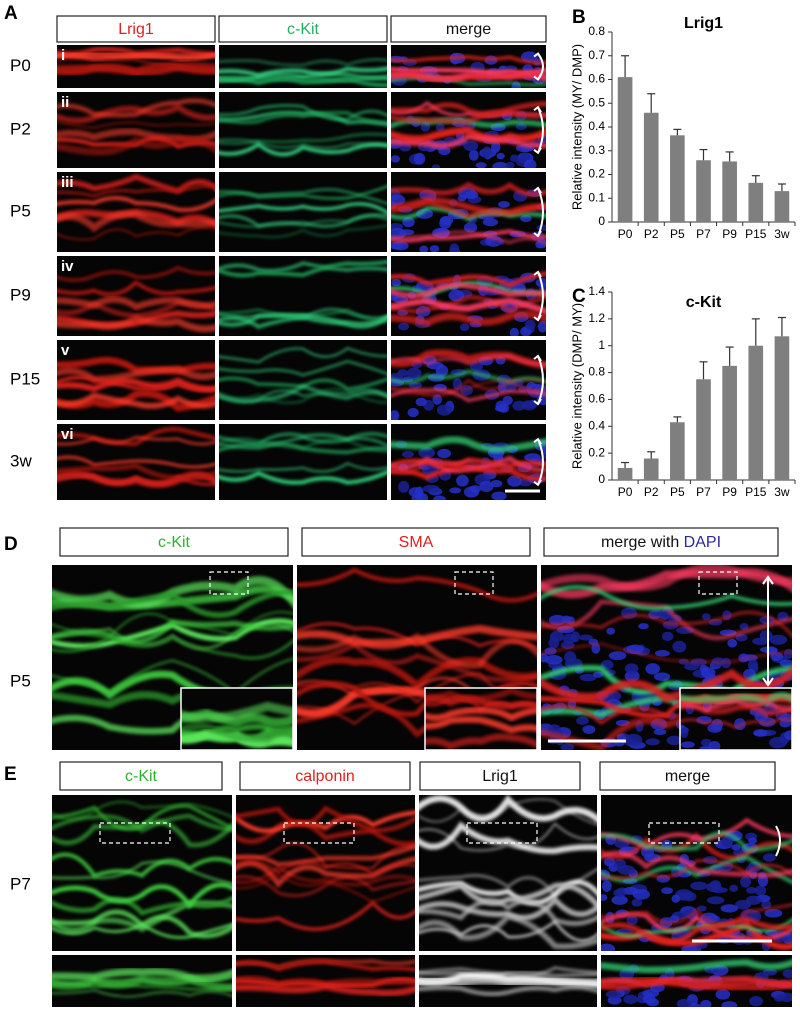  I want to click on y-tick-label: 0.8, so click(596, 31).